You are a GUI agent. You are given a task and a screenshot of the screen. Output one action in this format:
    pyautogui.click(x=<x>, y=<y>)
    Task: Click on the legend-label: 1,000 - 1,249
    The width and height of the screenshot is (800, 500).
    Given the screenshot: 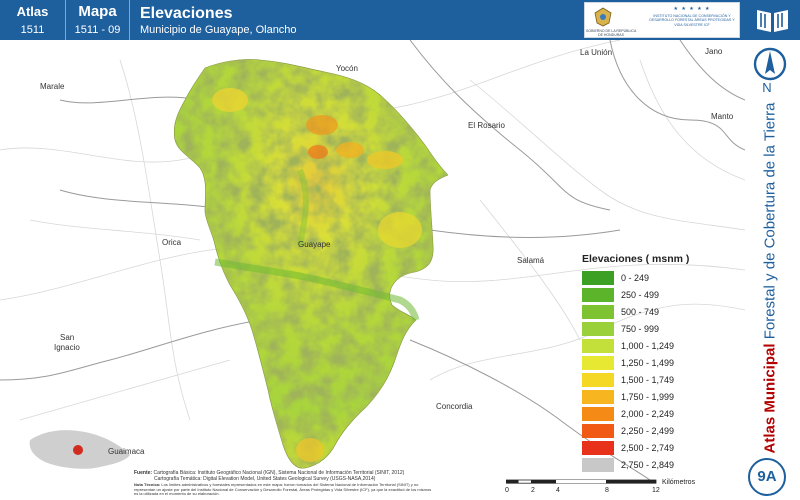 What is the action you would take?
    pyautogui.click(x=648, y=345)
    